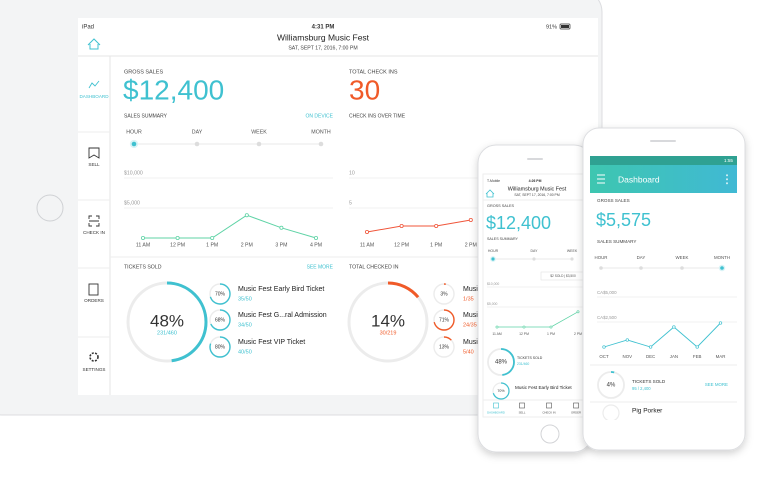 Image resolution: width=768 pixels, height=477 pixels. Describe the element at coordinates (377, 116) in the screenshot. I see `section-title: CHECK INS OVER TIME` at that location.